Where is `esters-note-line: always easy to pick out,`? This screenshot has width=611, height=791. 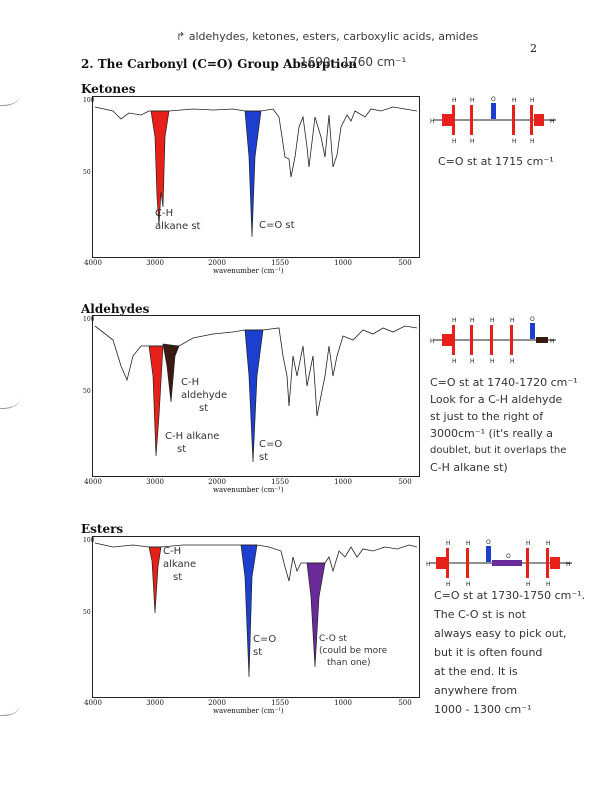 esters-note-line: always easy to pick out, is located at coordinates (500, 633).